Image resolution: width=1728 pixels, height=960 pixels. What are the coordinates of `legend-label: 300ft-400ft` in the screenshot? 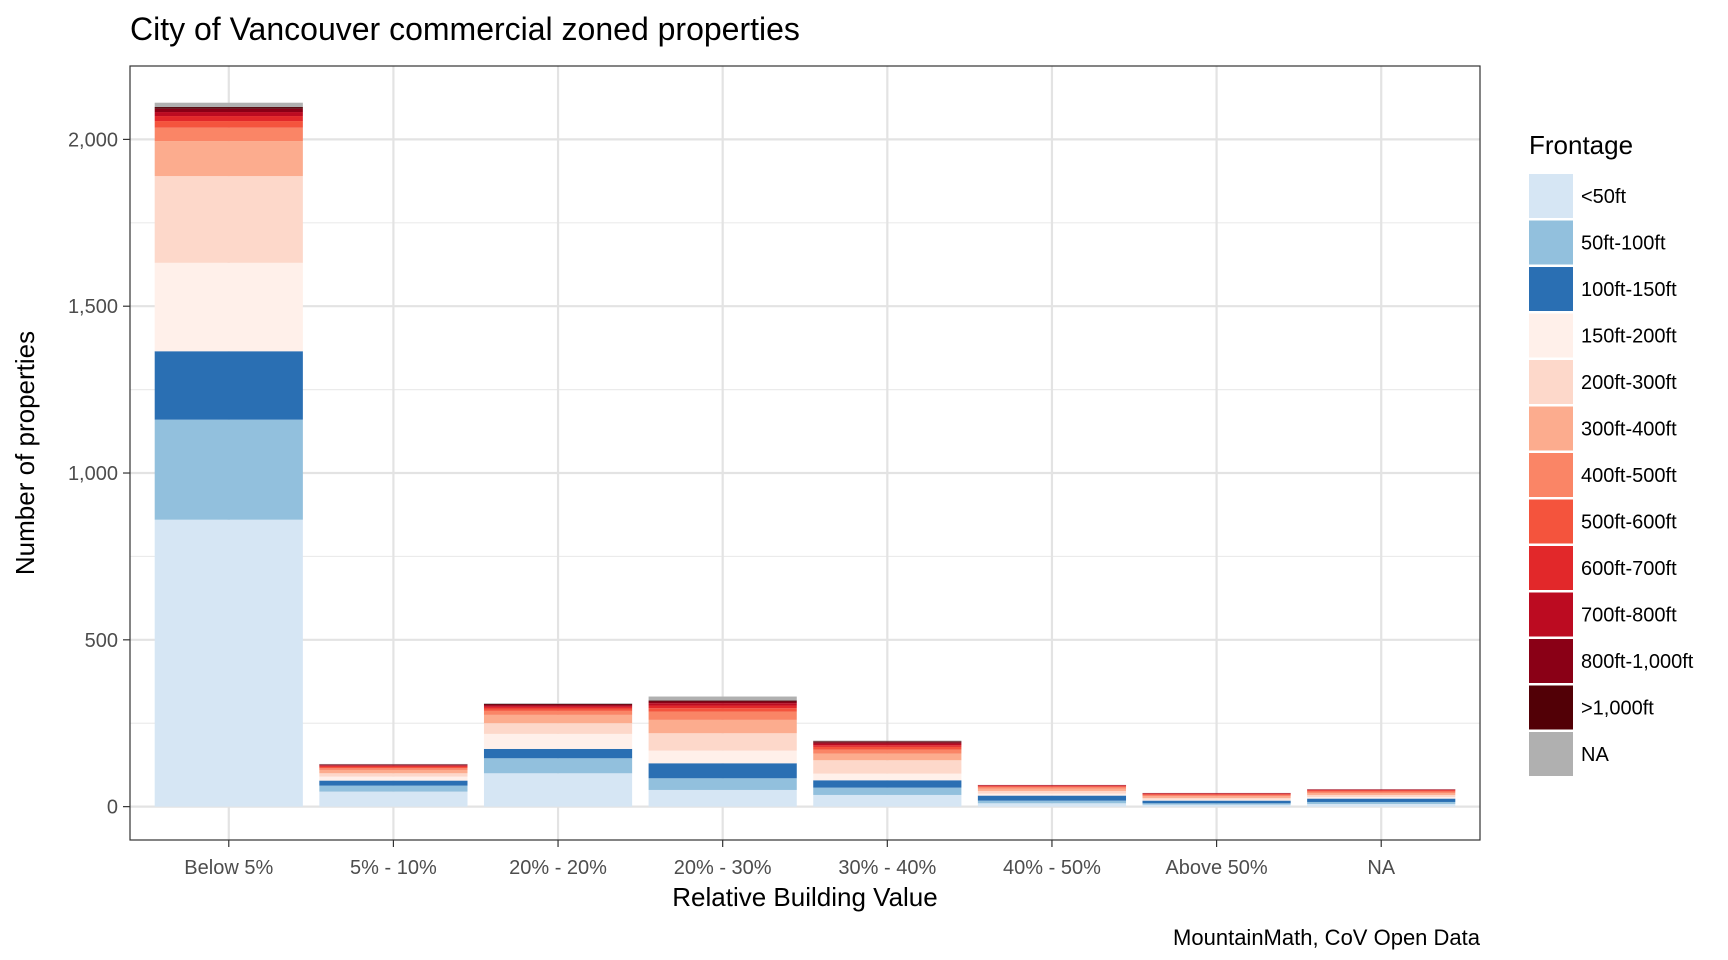 It's located at (1629, 430).